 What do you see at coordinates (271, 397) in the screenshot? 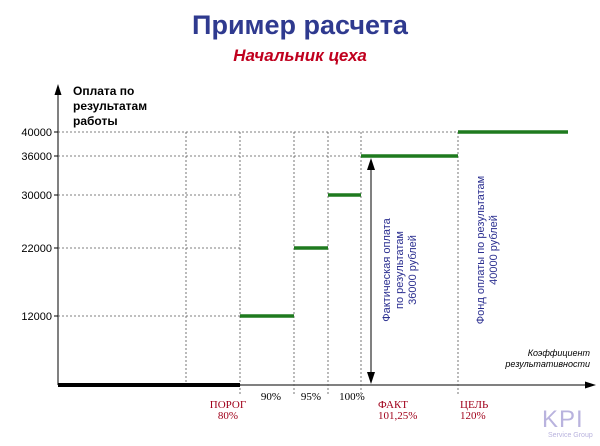
I see `x-tick-label: 90%` at bounding box center [271, 397].